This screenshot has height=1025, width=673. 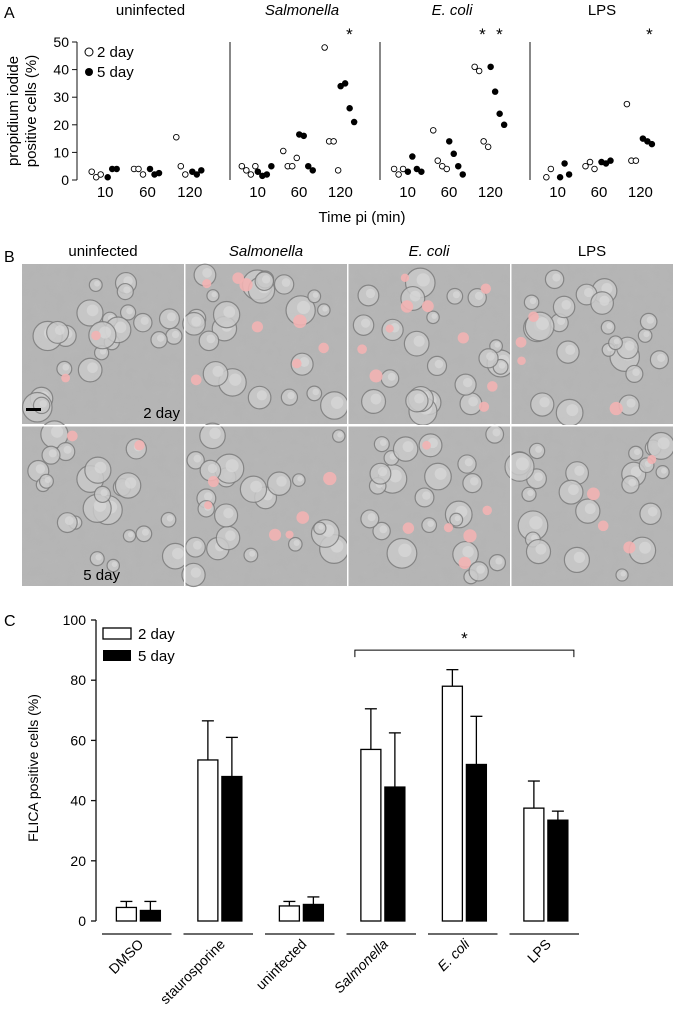 What do you see at coordinates (443, 101) in the screenshot?
I see `scatter-subplot-e-coli: E. coli 10 60 120 * *` at bounding box center [443, 101].